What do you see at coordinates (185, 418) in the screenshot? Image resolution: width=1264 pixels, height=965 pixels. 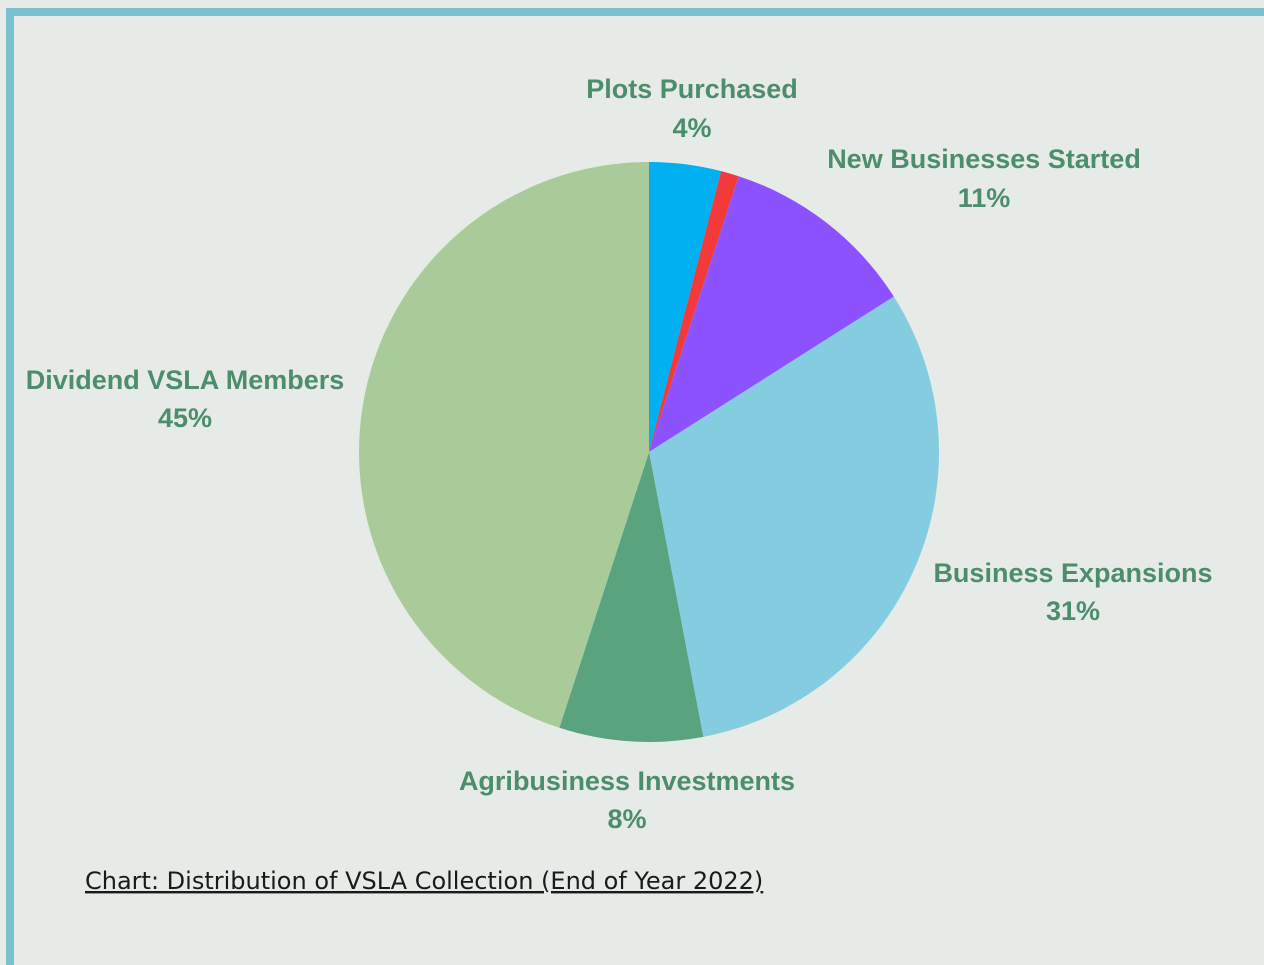 I see `slice-value-label: 45%` at bounding box center [185, 418].